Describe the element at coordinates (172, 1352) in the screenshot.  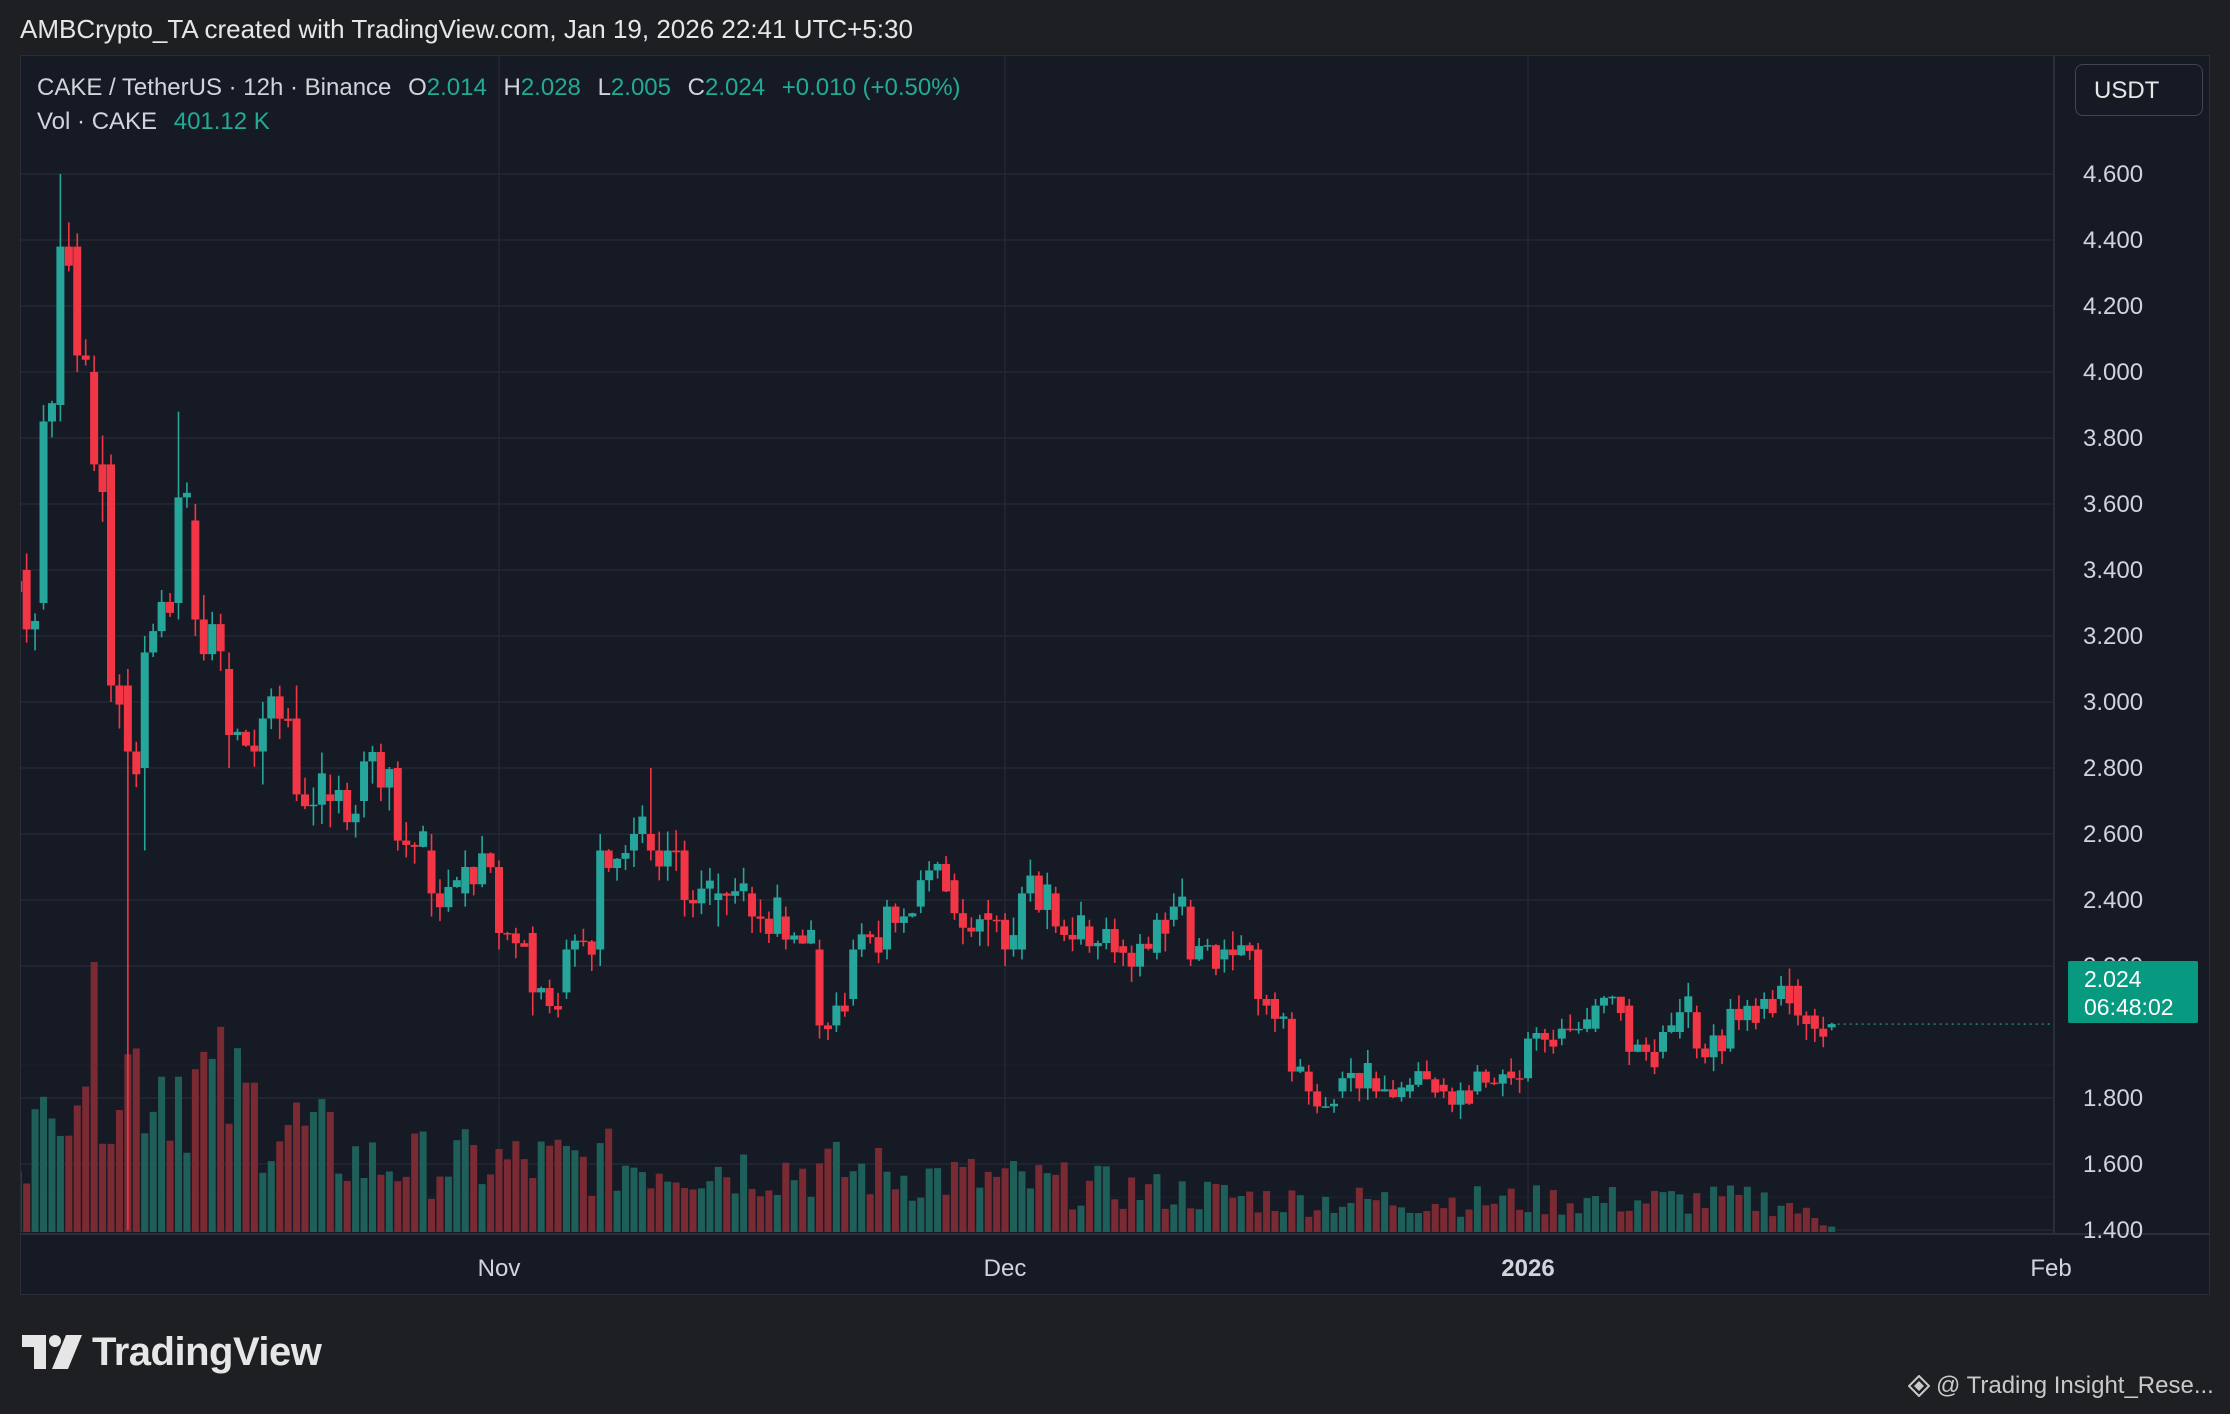
I see `tradingview-logo: TradingView` at that location.